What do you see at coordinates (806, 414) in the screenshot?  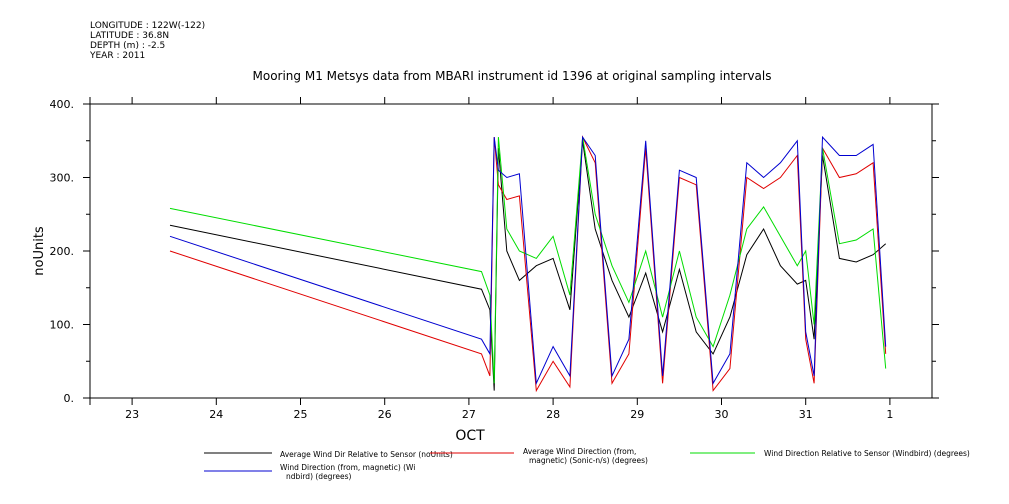 I see `x-tick-label: 31` at bounding box center [806, 414].